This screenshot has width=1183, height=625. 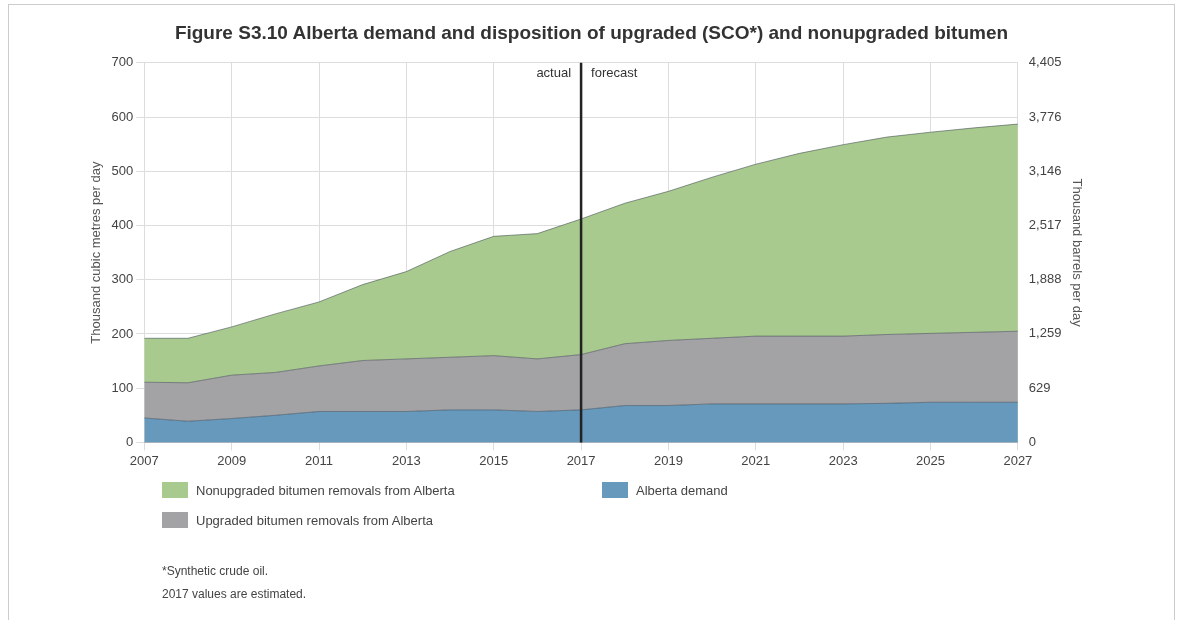 I want to click on x-tick-label: 2023, so click(x=843, y=460).